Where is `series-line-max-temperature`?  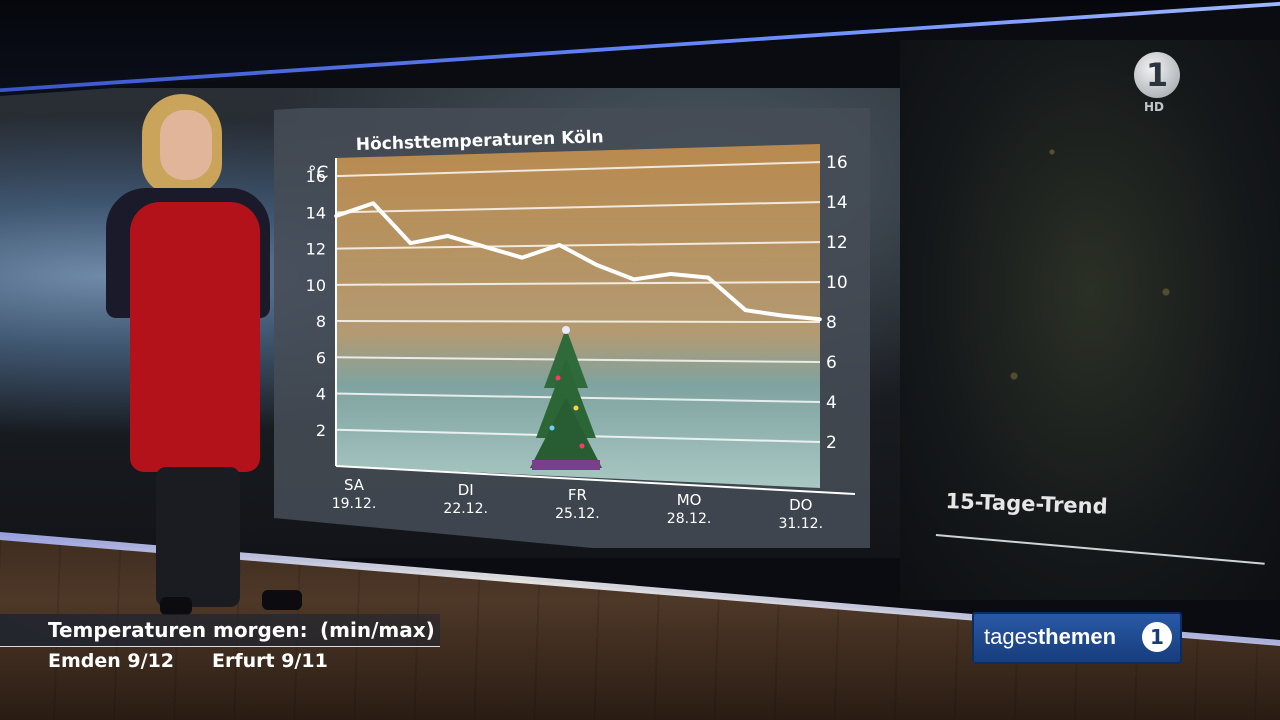 series-line-max-temperature is located at coordinates (578, 261).